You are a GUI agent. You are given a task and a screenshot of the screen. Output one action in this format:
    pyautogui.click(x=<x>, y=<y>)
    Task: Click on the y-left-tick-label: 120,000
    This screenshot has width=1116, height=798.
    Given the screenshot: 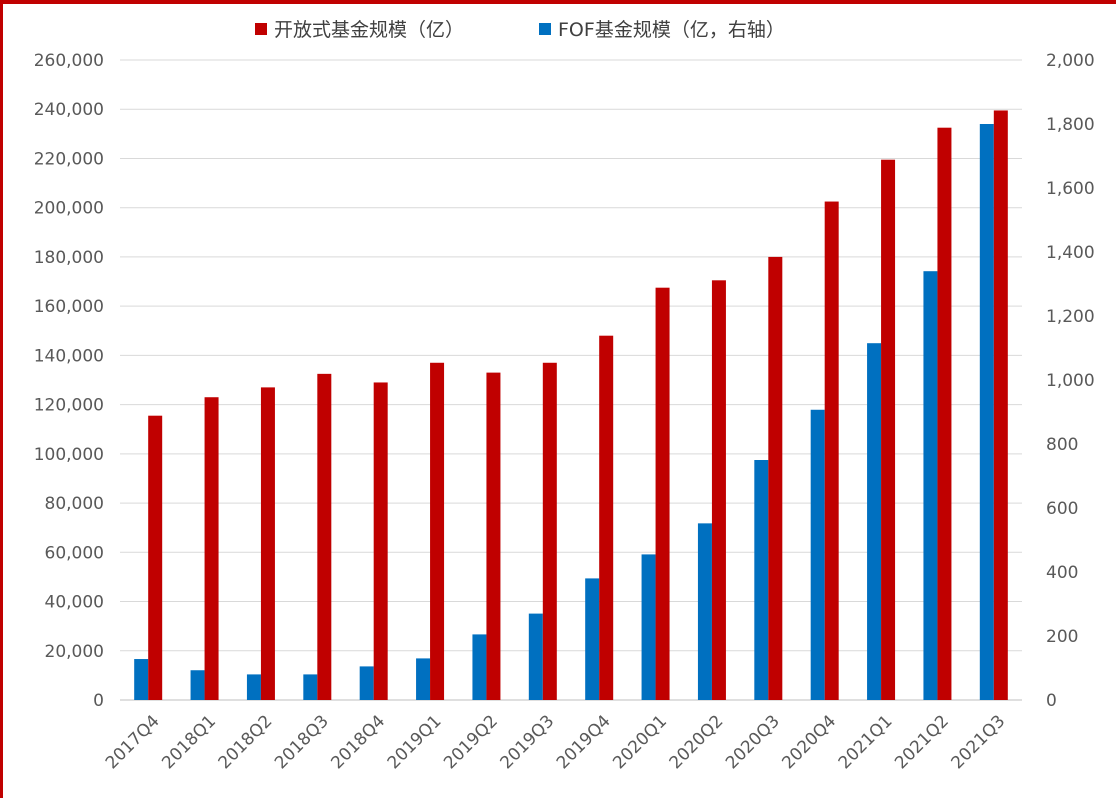 What is the action you would take?
    pyautogui.click(x=69, y=406)
    